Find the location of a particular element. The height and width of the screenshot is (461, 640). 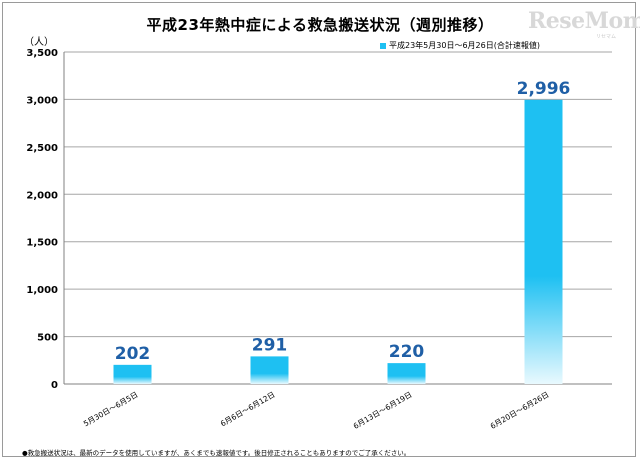

watermark-logo: ReseMom is located at coordinates (584, 21).